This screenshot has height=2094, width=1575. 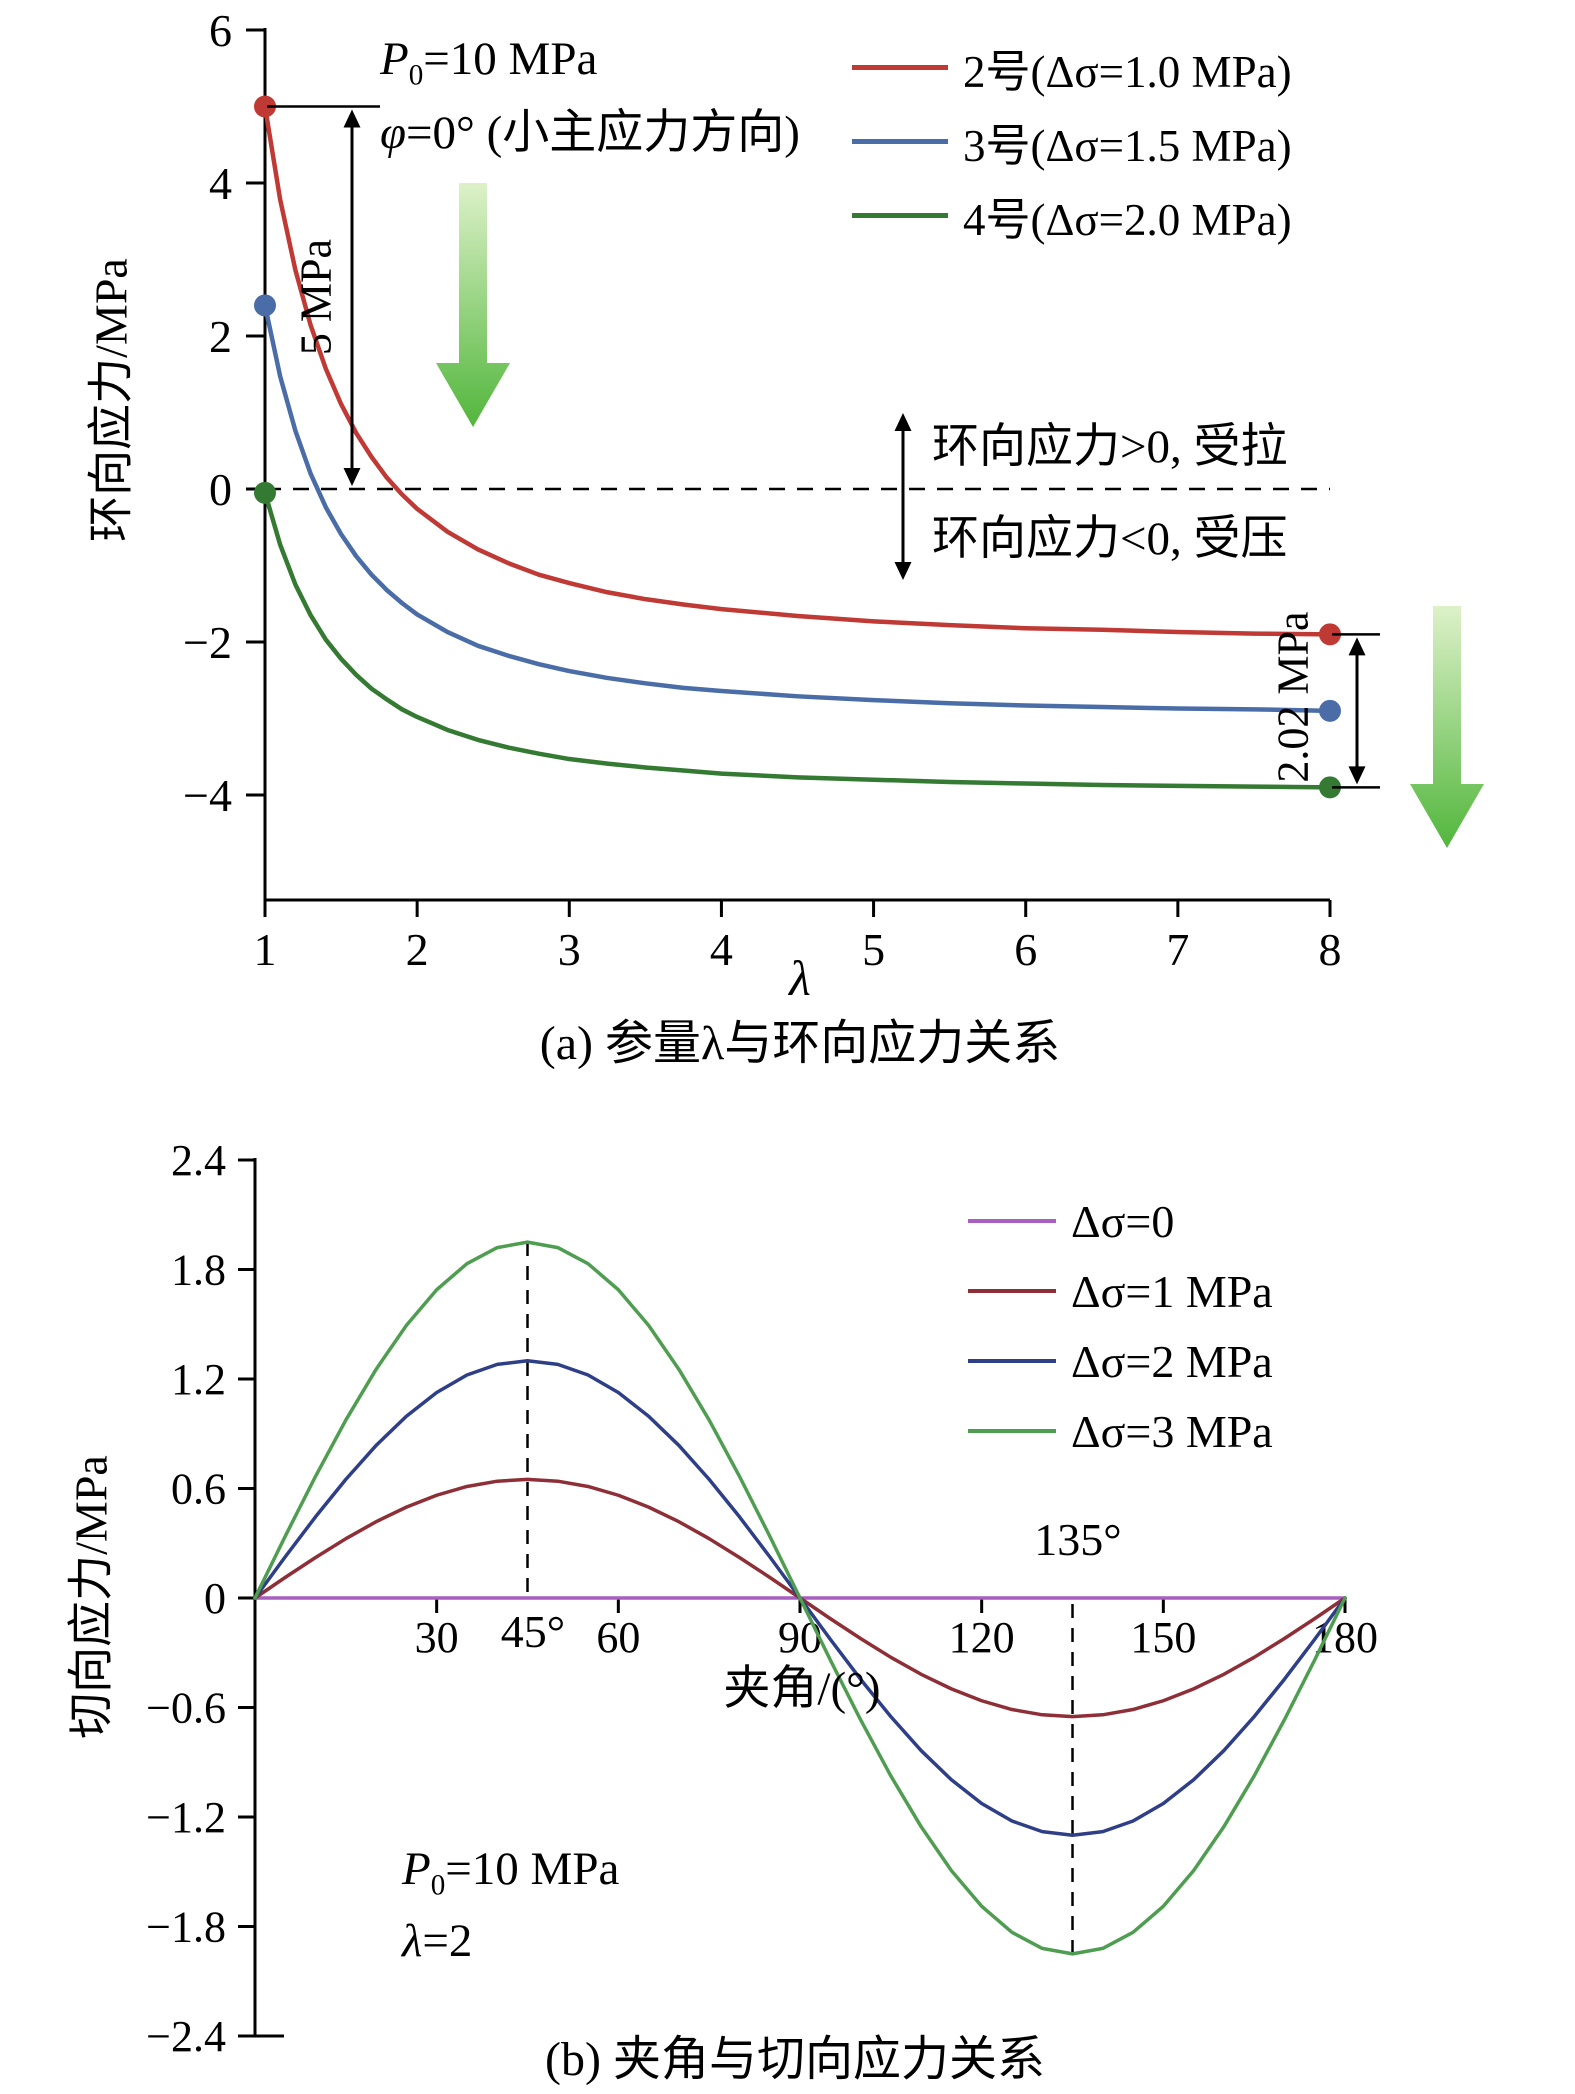 I want to click on panel-b-legend: Δσ=0 Δσ=1 MPa Δσ=2 MPa Δσ=3 MPa, so click(x=1120, y=1326).